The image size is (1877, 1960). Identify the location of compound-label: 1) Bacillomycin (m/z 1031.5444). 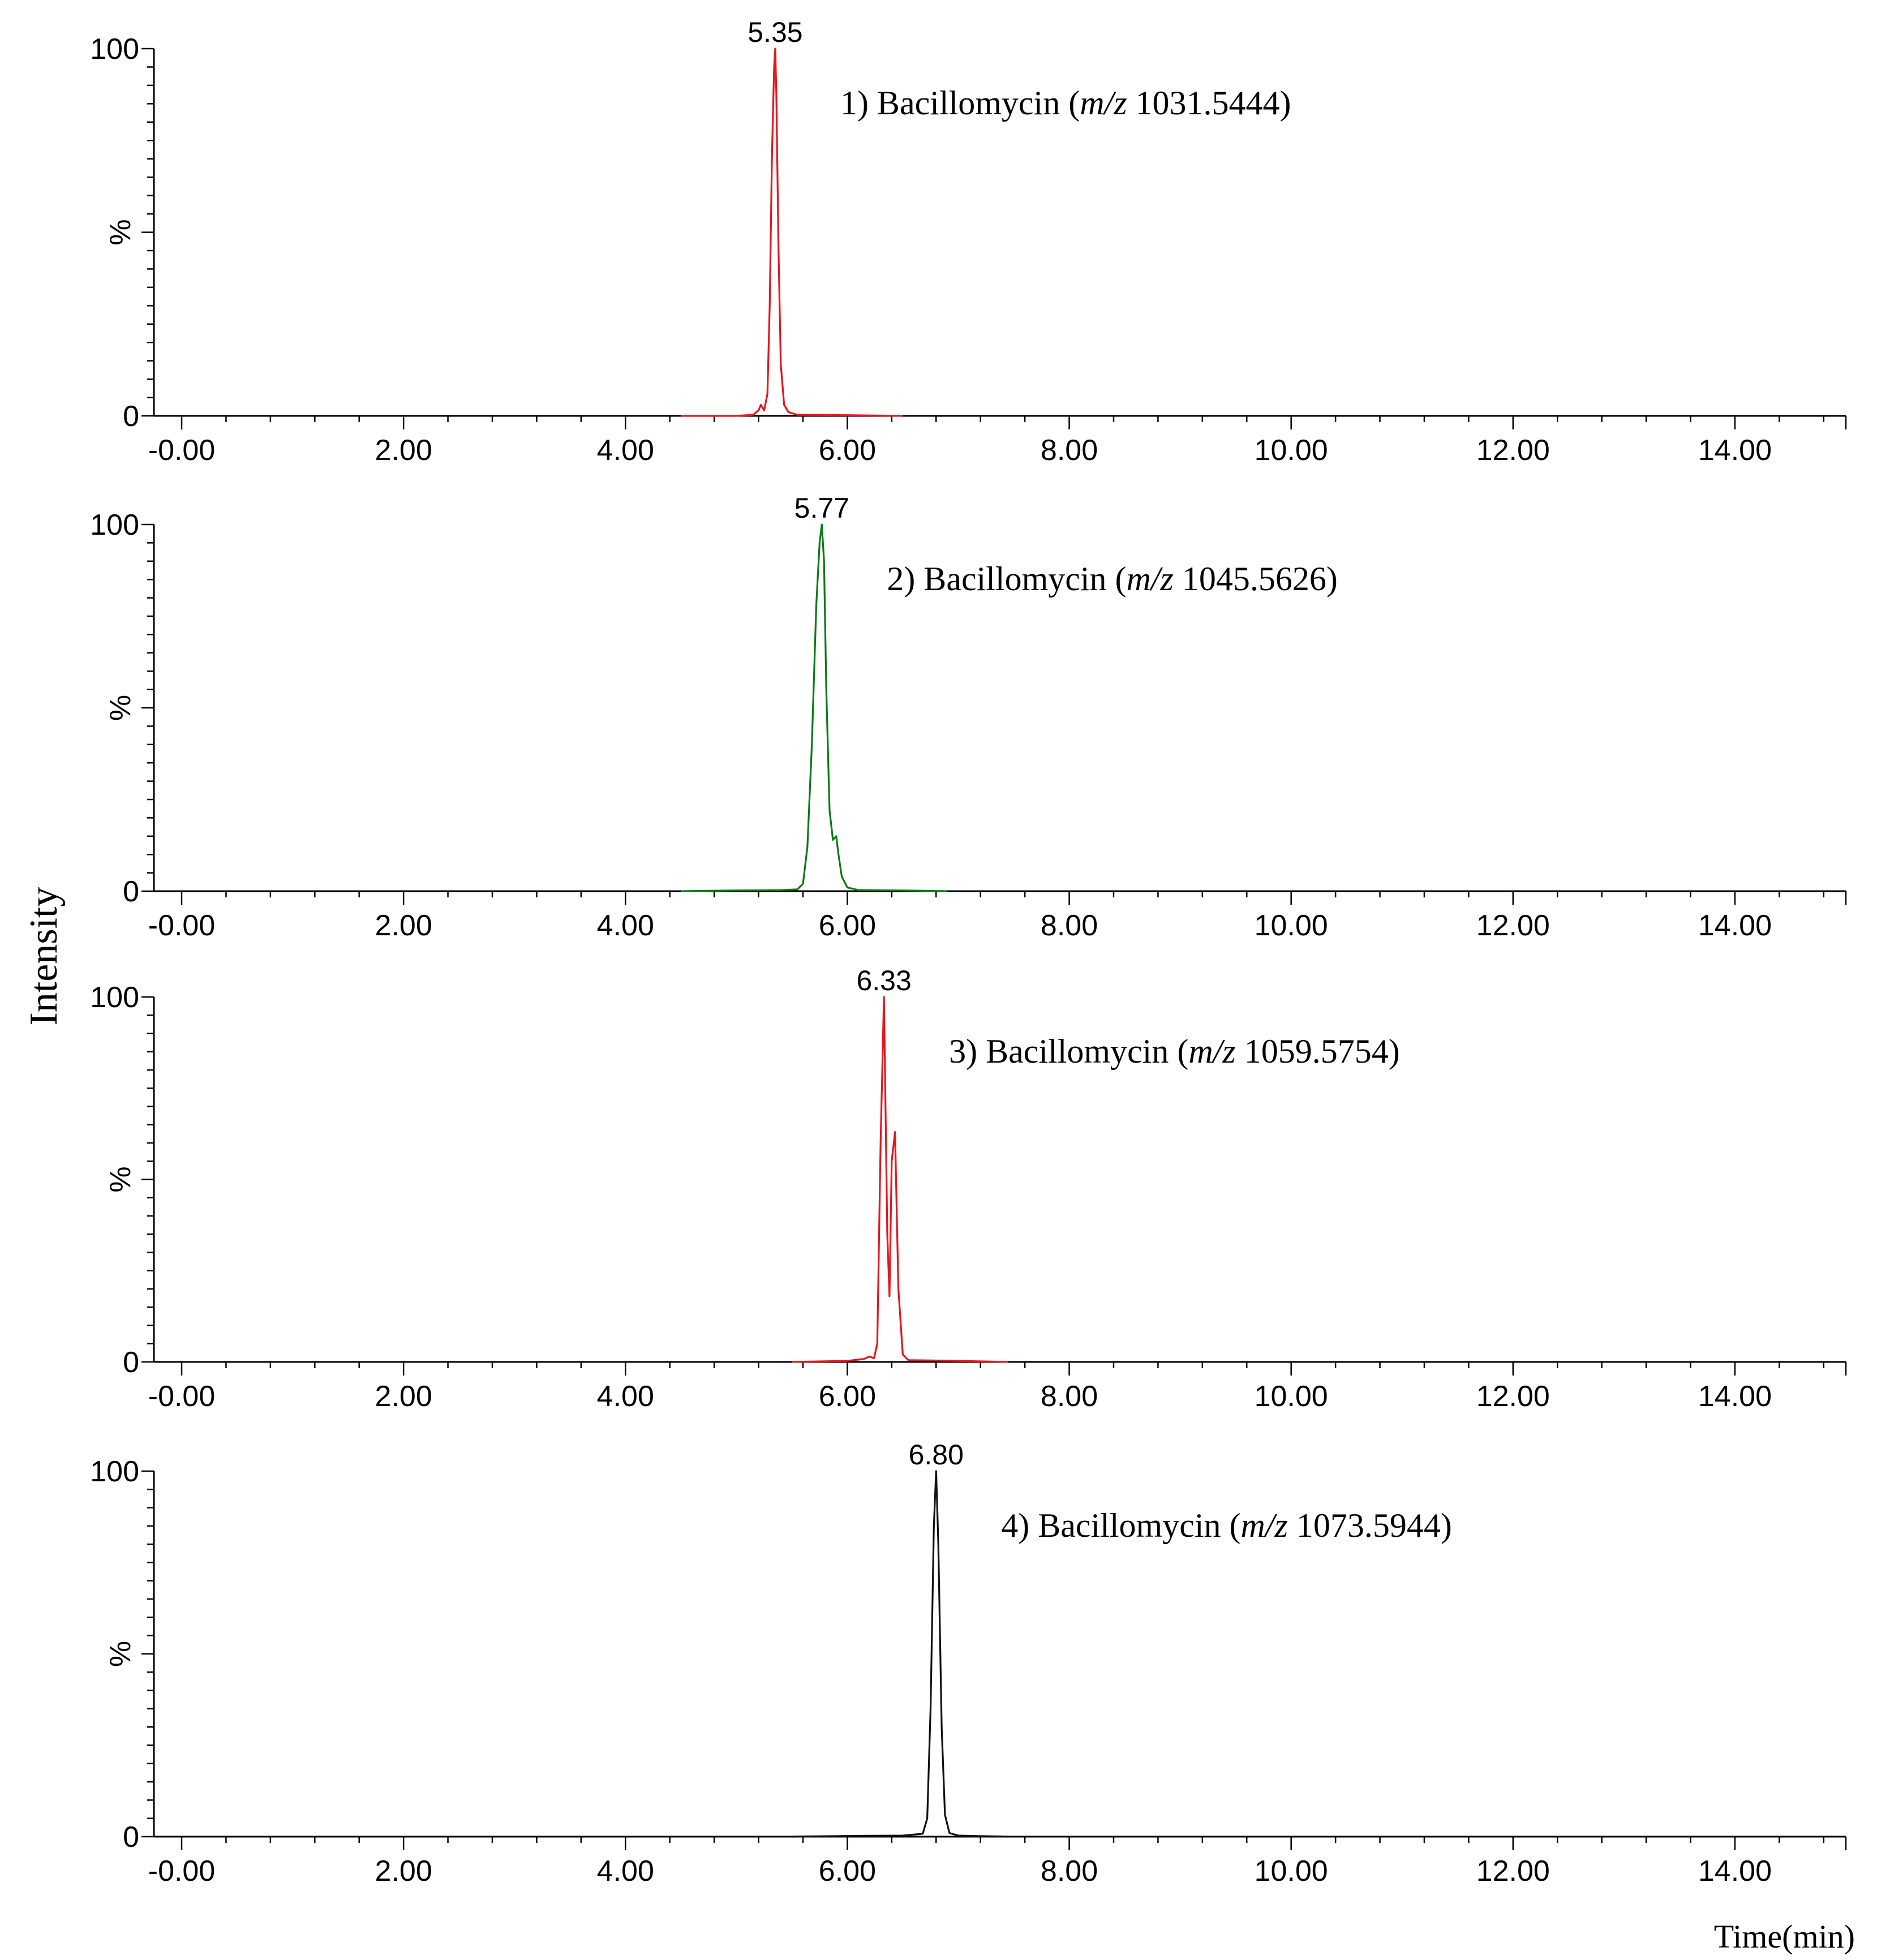
(1065, 103).